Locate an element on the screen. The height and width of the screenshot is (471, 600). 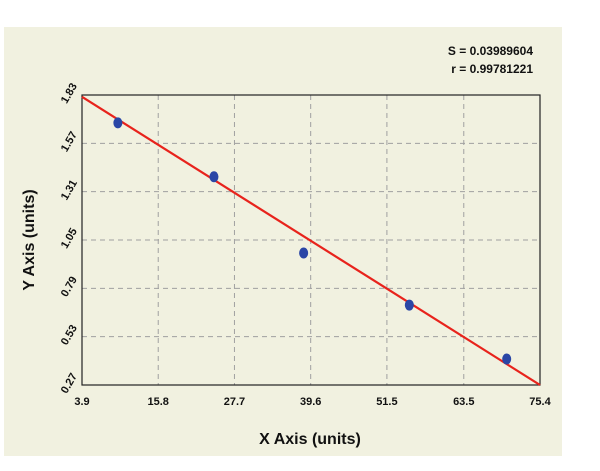
x-tick-label: 27.7 is located at coordinates (234, 402).